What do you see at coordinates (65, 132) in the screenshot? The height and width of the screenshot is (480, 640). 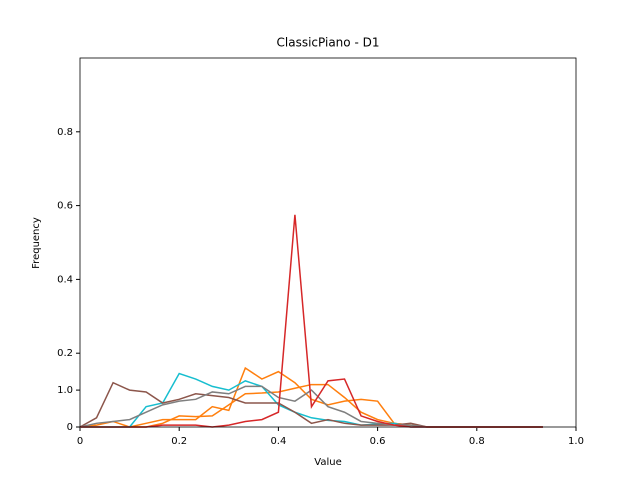 I see `y-tick-label: 0.8` at bounding box center [65, 132].